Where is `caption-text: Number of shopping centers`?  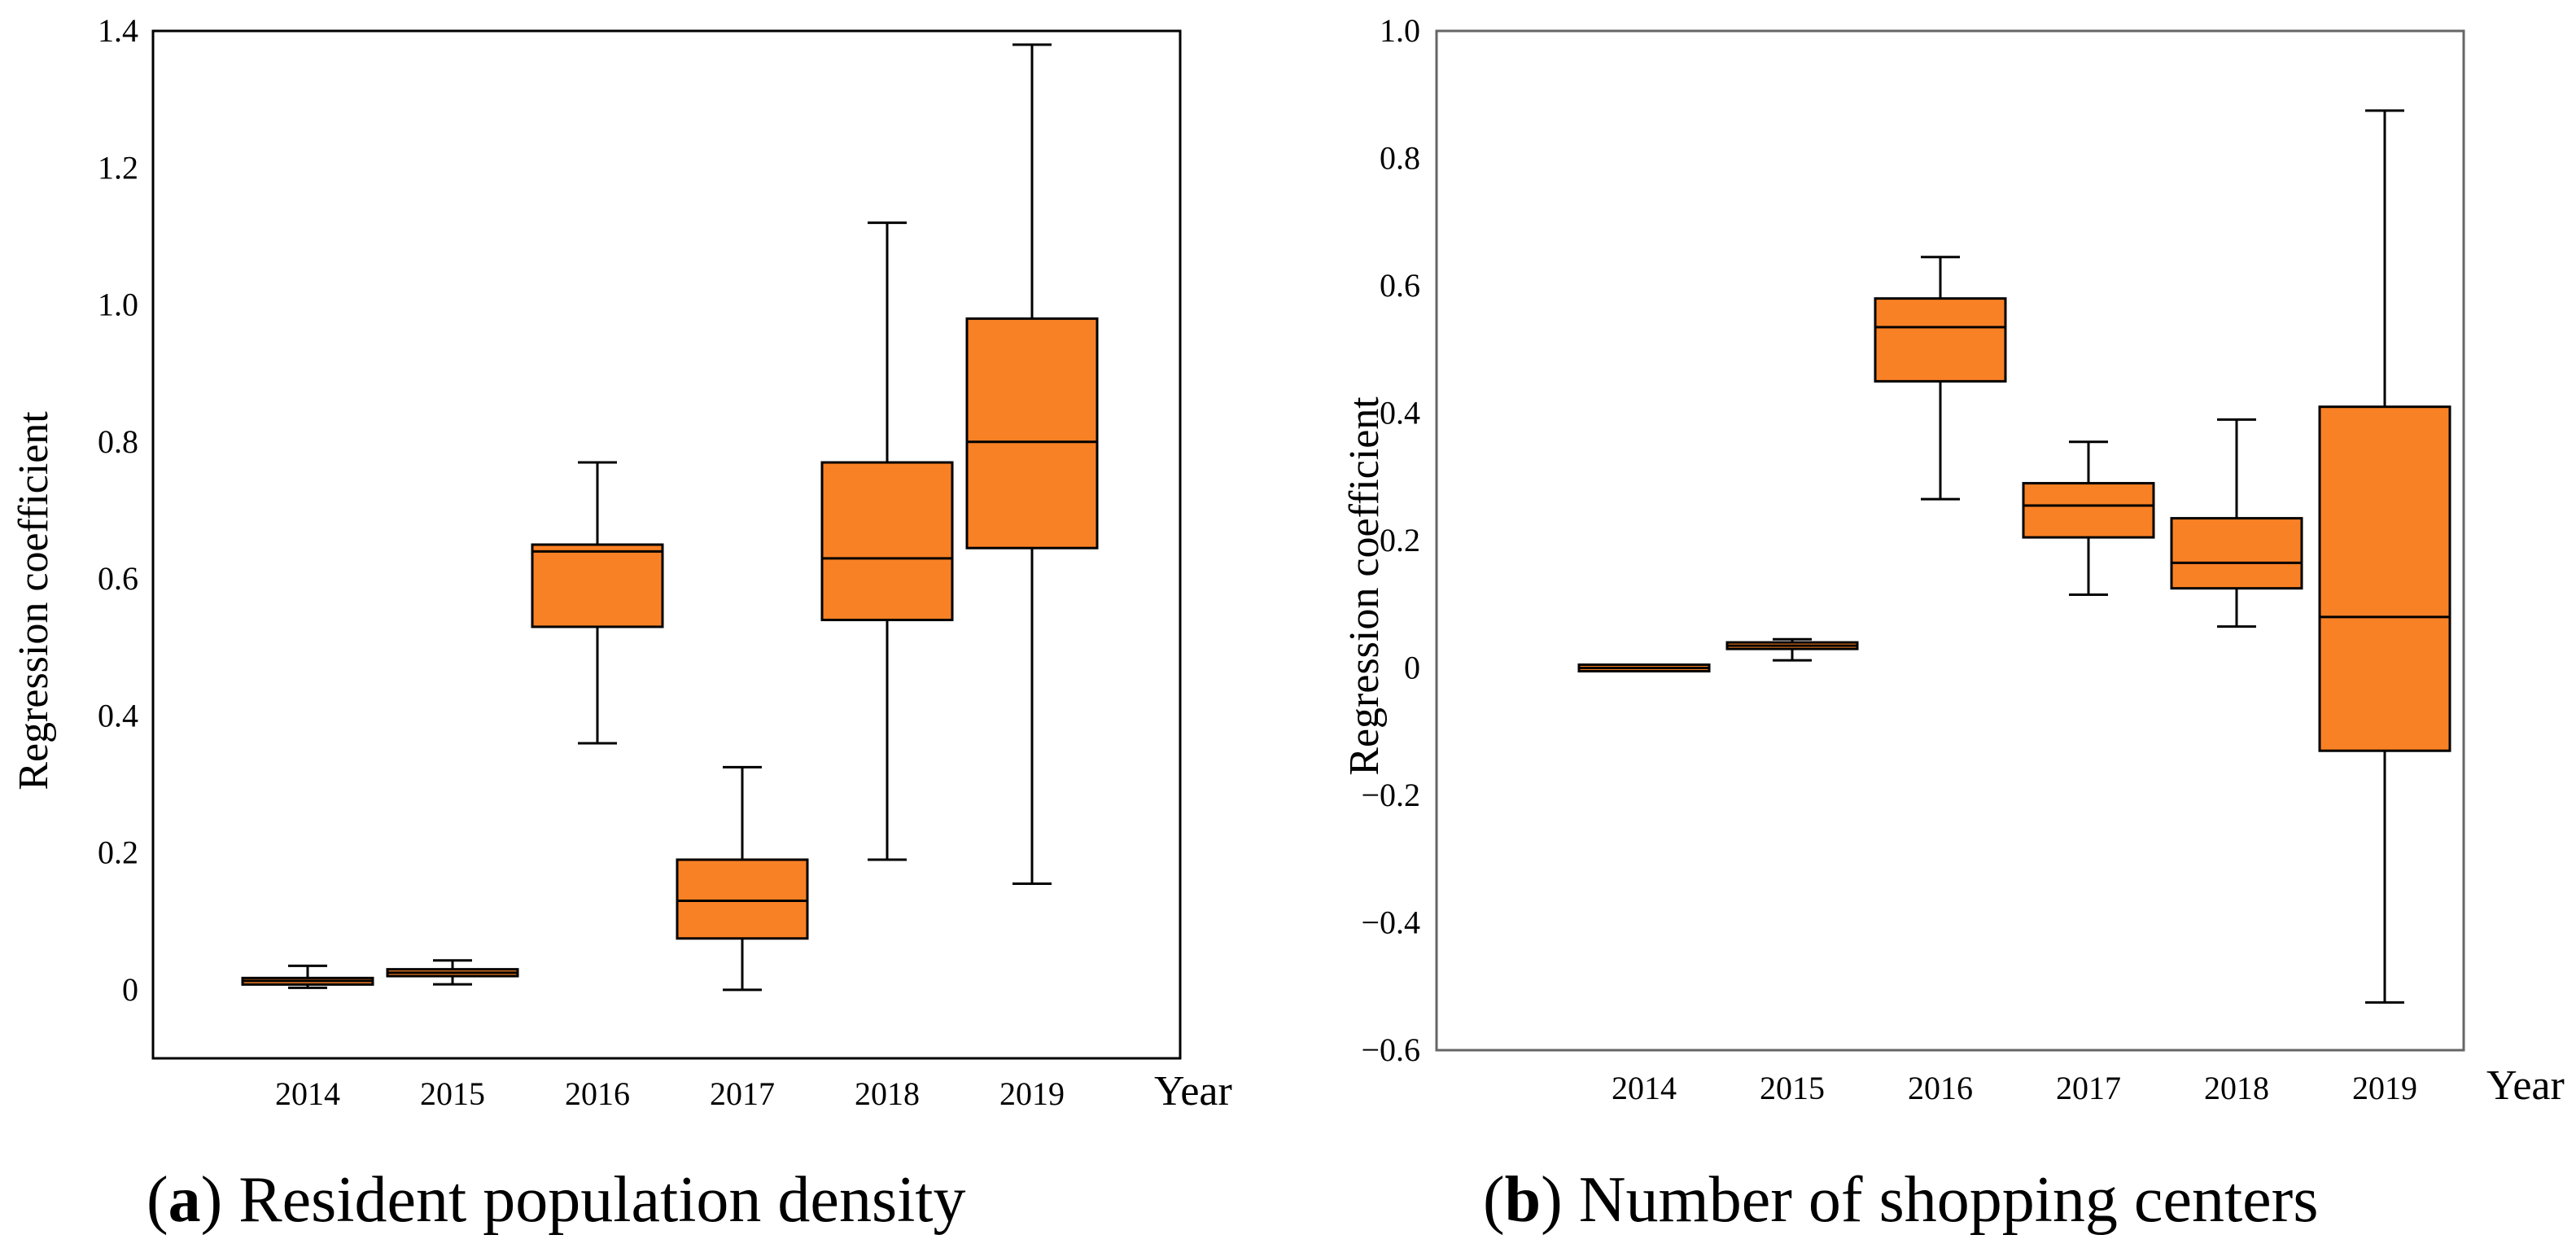
caption-text: Number of shopping centers is located at coordinates (1949, 1200).